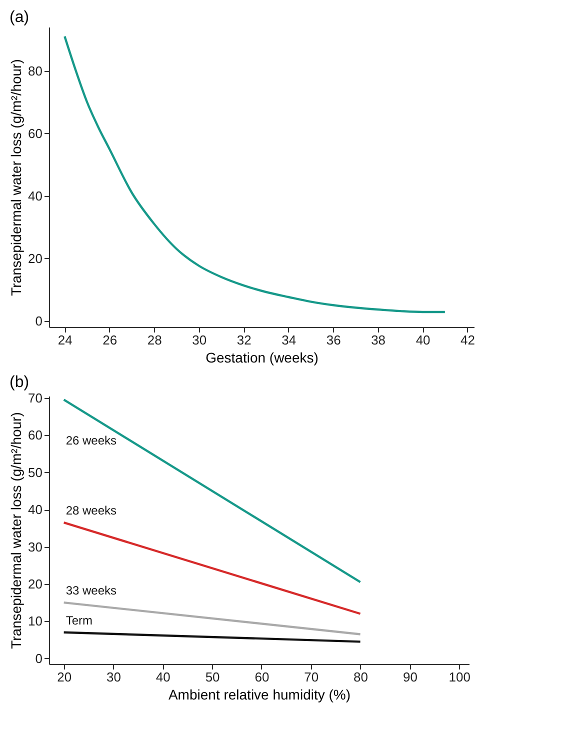 This screenshot has width=581, height=746. Describe the element at coordinates (262, 358) in the screenshot. I see `x-axis-title: Gestation (weeks)` at that location.